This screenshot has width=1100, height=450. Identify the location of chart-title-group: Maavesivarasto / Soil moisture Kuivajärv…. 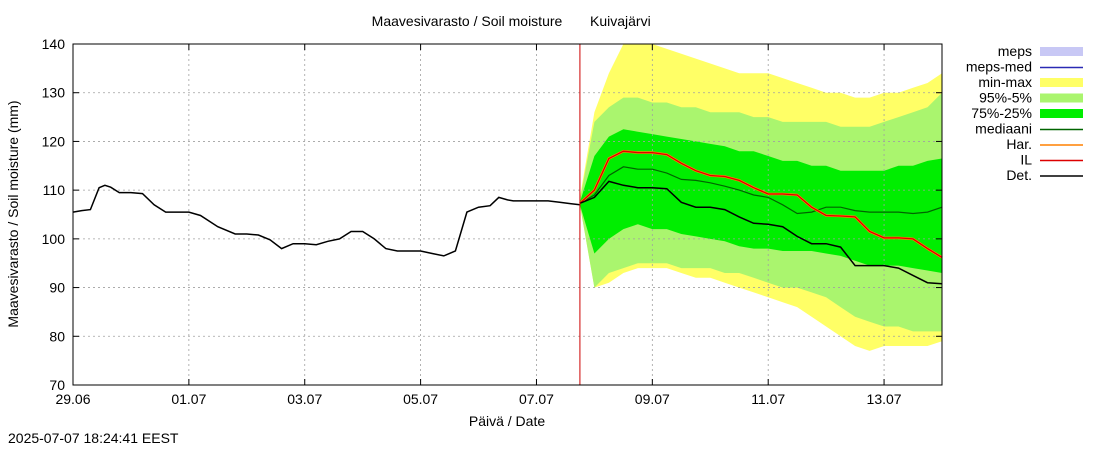
(511, 21).